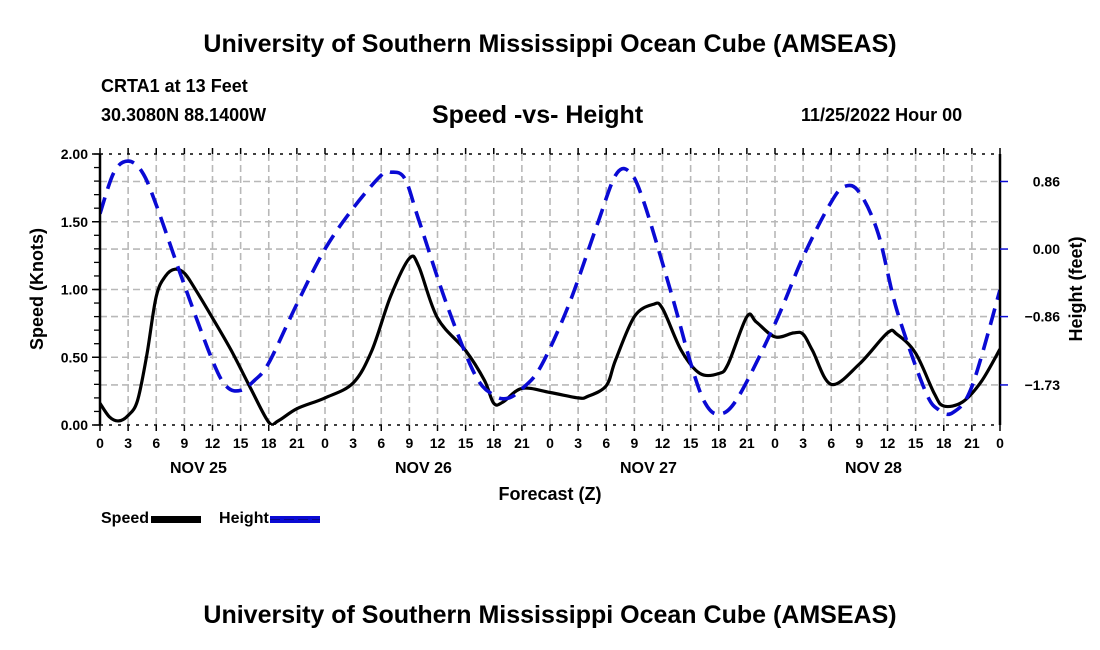  What do you see at coordinates (648, 468) in the screenshot?
I see `day-label: NOV 27` at bounding box center [648, 468].